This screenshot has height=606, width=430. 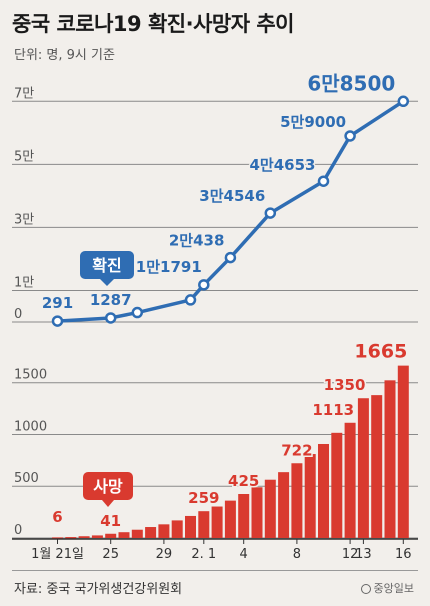 What do you see at coordinates (393, 588) in the screenshot?
I see `brand-name: 중앙일보` at bounding box center [393, 588].